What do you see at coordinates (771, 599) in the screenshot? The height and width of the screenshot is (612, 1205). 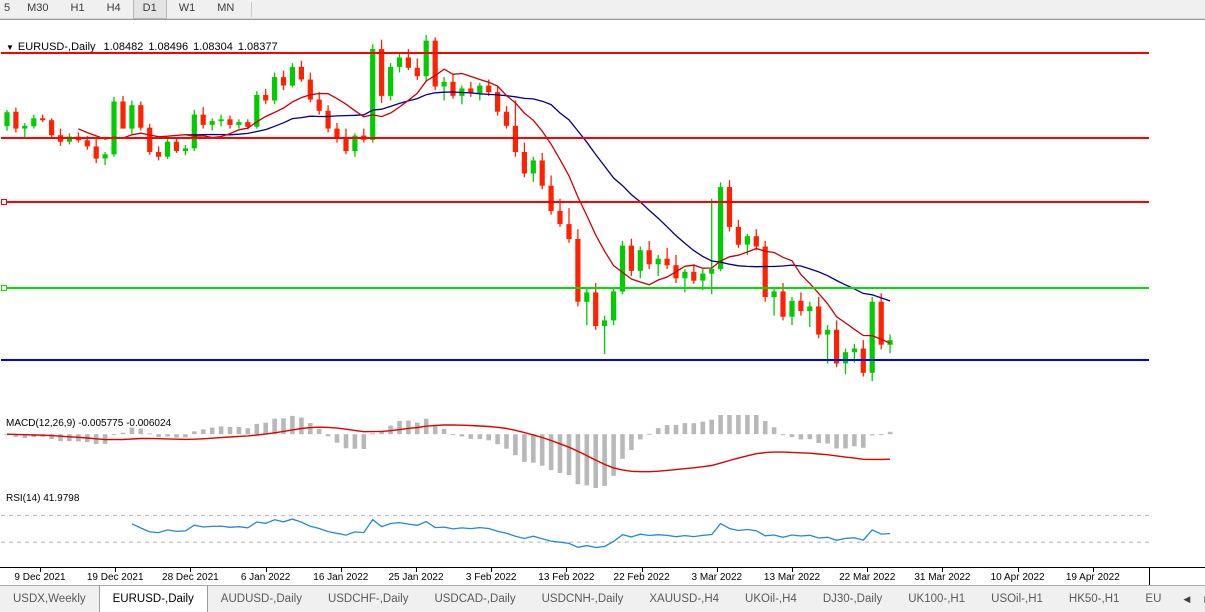 I see `symbol-tab-ukoil-h4: UKOil-,H4` at bounding box center [771, 599].